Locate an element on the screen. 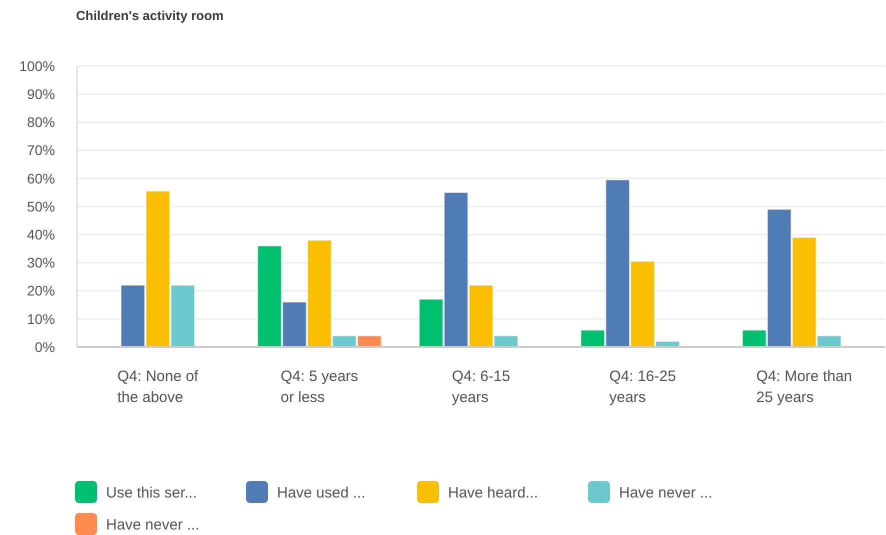 The image size is (886, 535). y-tick-label: 10% is located at coordinates (40, 318).